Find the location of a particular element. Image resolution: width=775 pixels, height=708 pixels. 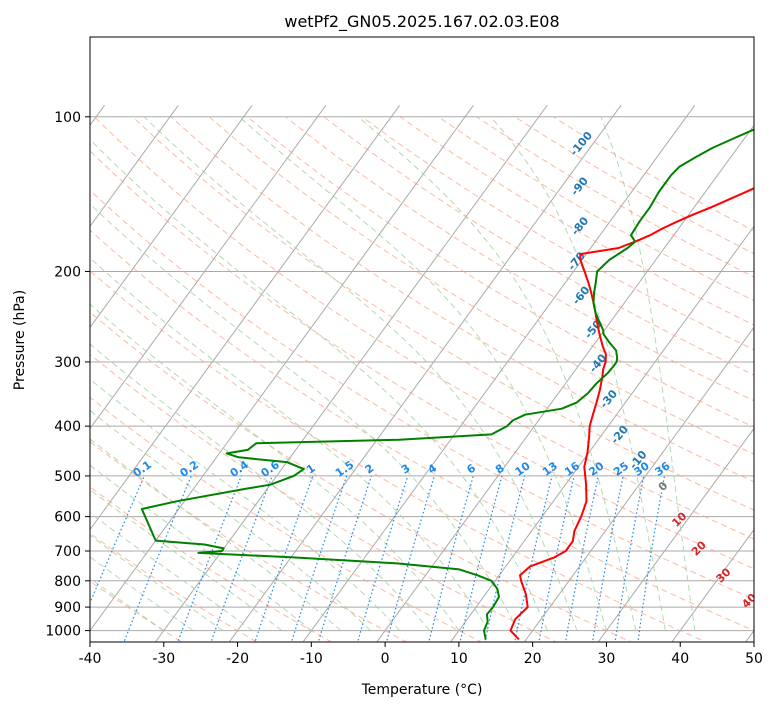

y-axis: 100 200 300 400 500 600 700 800 900 1000 is located at coordinates (67, 375).